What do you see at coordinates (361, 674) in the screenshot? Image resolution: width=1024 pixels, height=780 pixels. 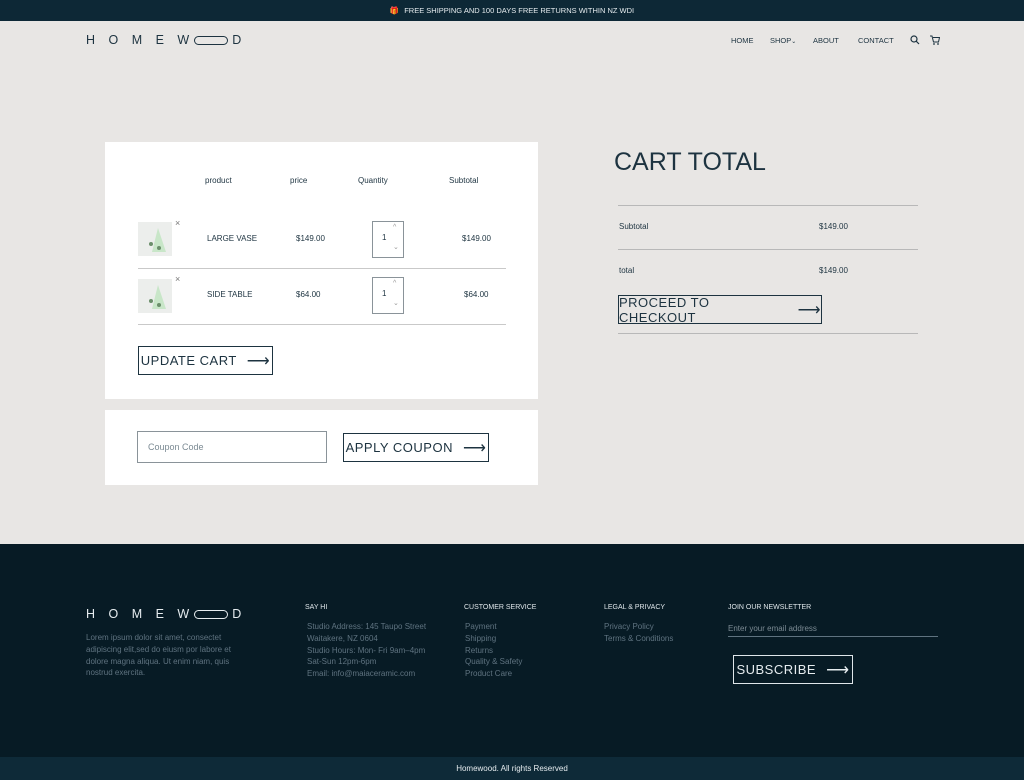 I see `email-line: Email: info@maiaceramic.com` at bounding box center [361, 674].